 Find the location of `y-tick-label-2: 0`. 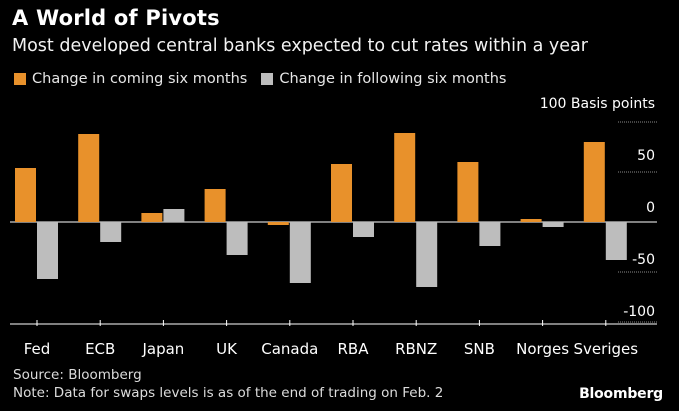

y-tick-label-2: 0 is located at coordinates (650, 208).